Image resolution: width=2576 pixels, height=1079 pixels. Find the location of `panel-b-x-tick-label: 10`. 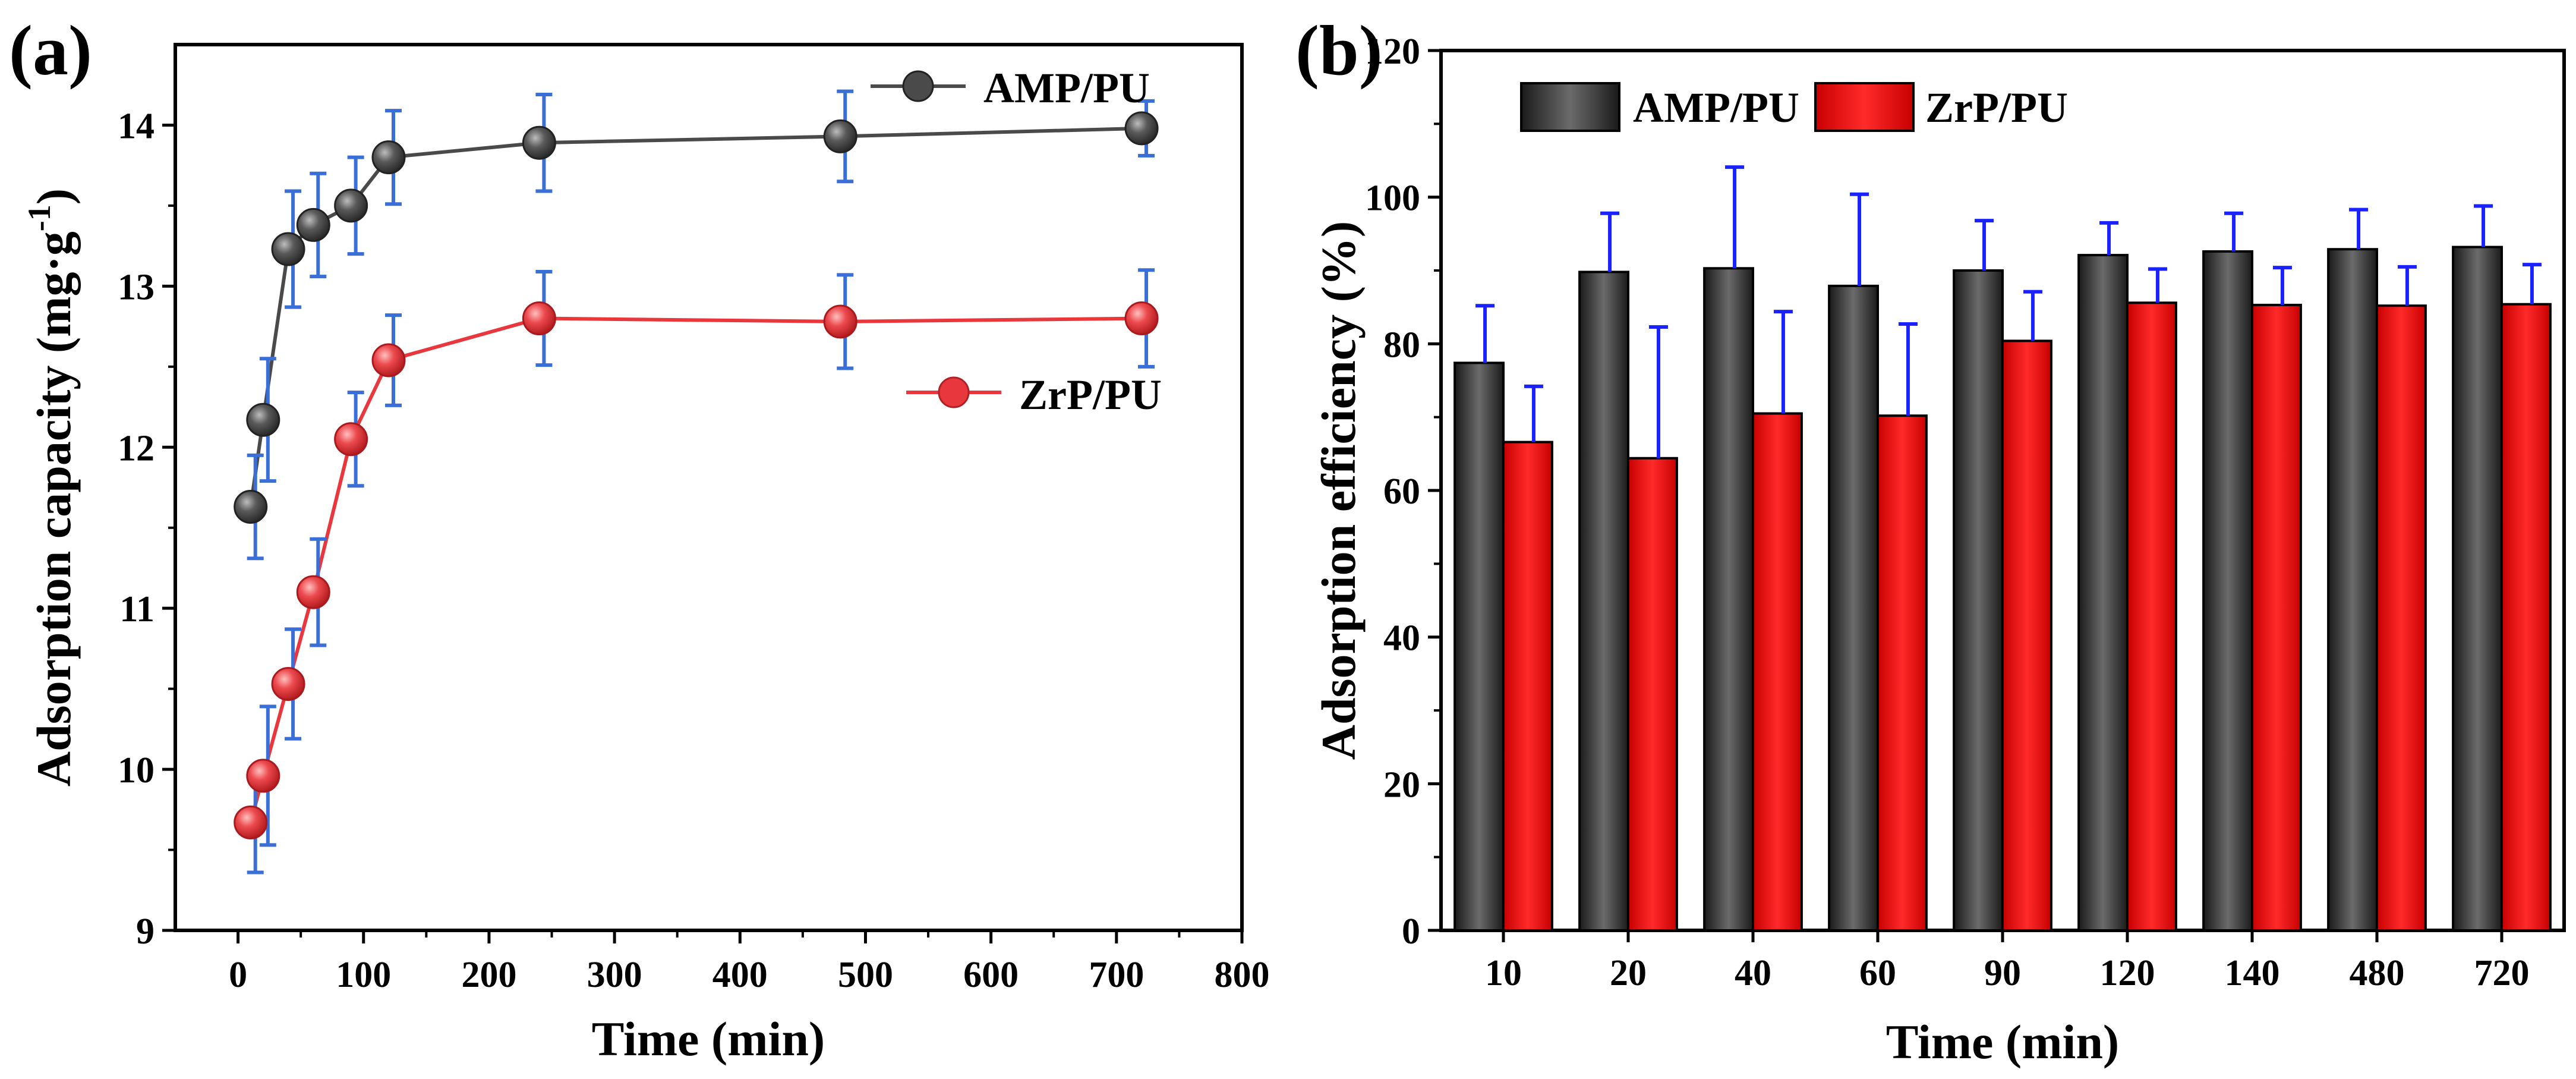

panel-b-x-tick-label: 10 is located at coordinates (1503, 973).